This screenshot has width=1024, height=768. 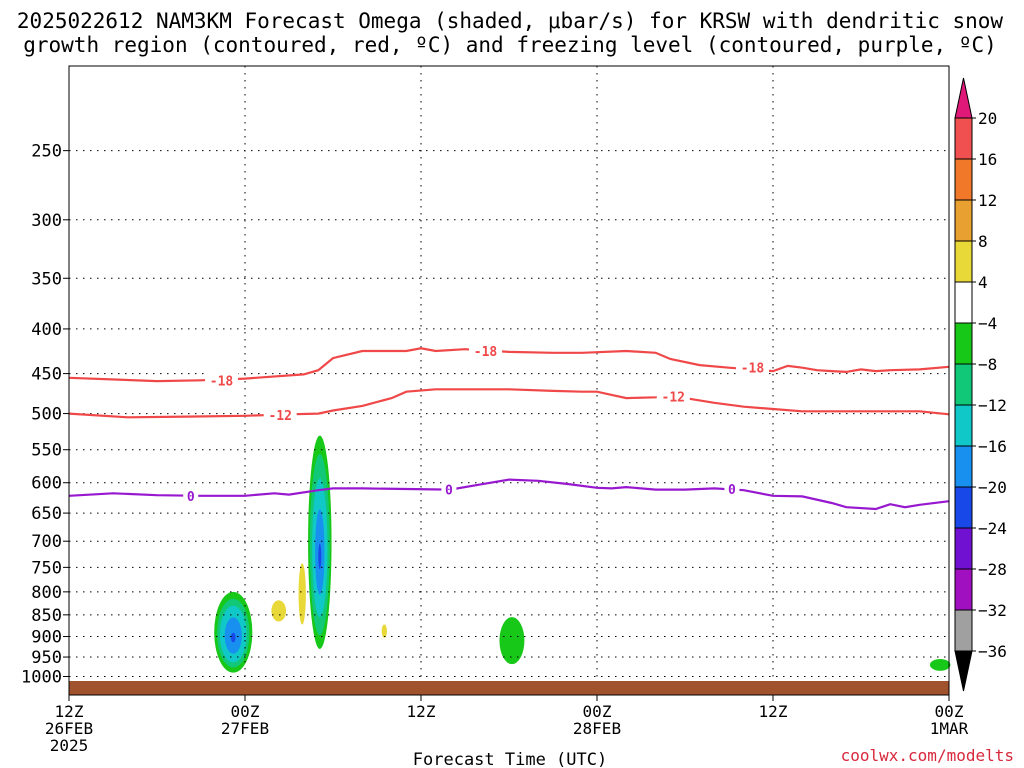 I want to click on x-axis-label: Forecast Time (UTC), so click(x=510, y=759).